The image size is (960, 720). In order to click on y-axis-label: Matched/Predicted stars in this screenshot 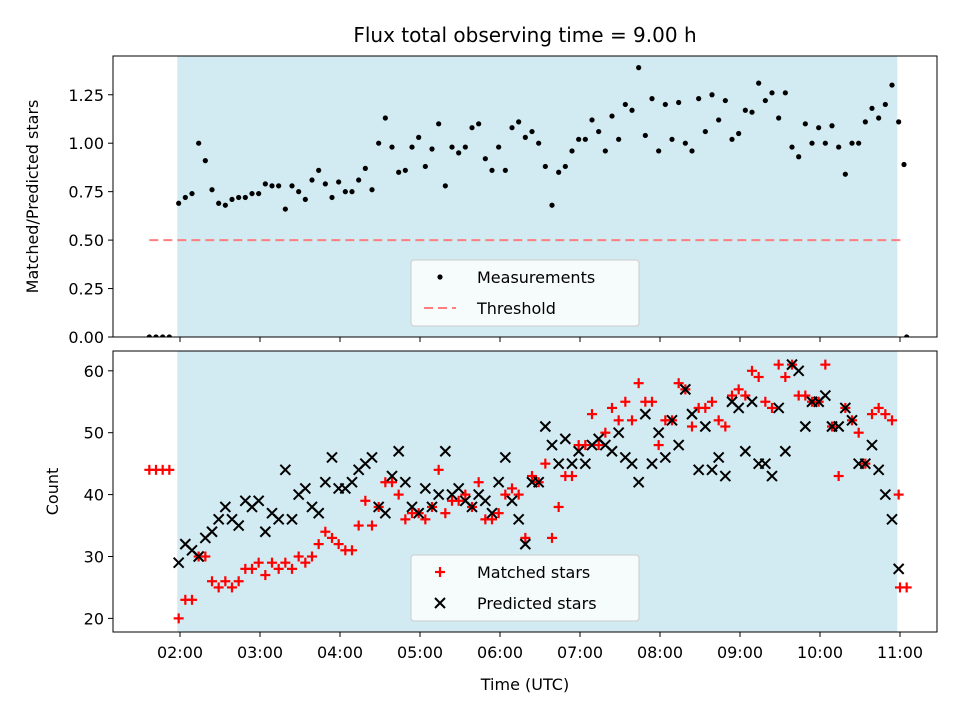, I will do `click(32, 197)`.